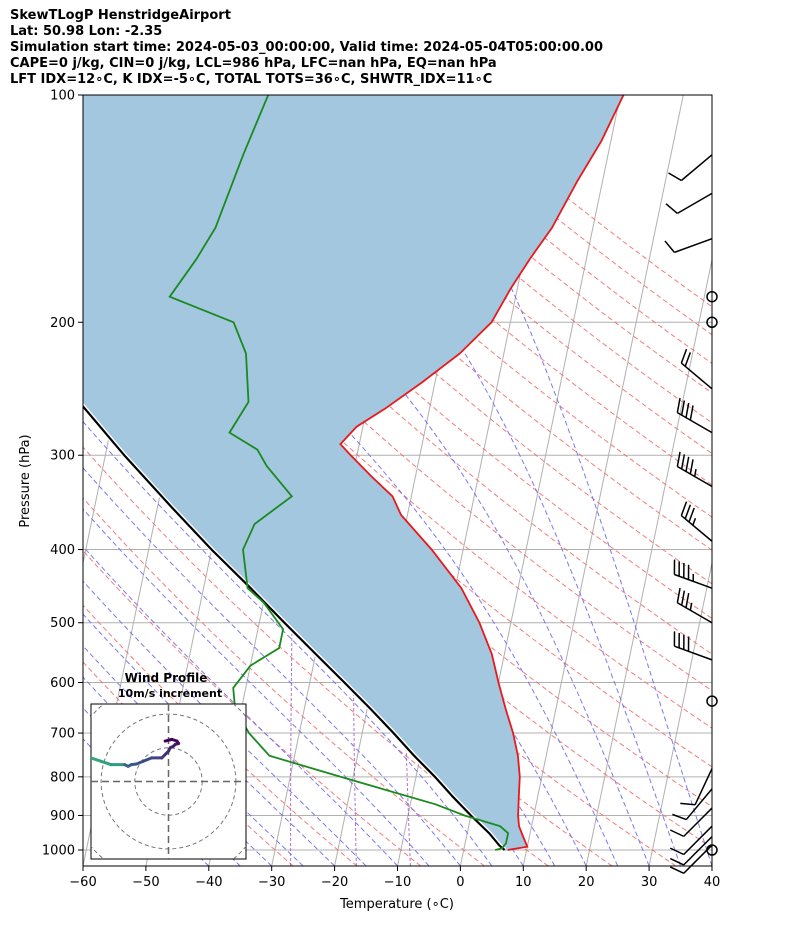 The height and width of the screenshot is (937, 794). I want to click on x-tick-label: 10, so click(523, 882).